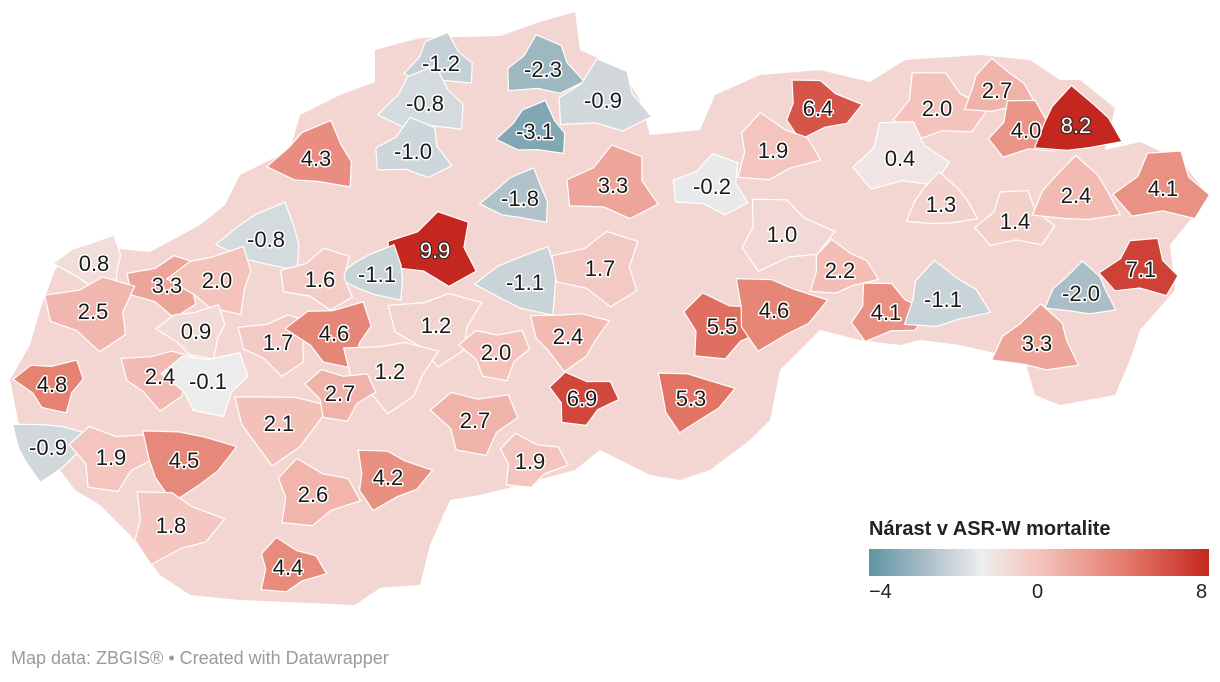 The width and height of the screenshot is (1220, 682). Describe the element at coordinates (435, 250) in the screenshot. I see `district-value-label: 9.9` at that location.